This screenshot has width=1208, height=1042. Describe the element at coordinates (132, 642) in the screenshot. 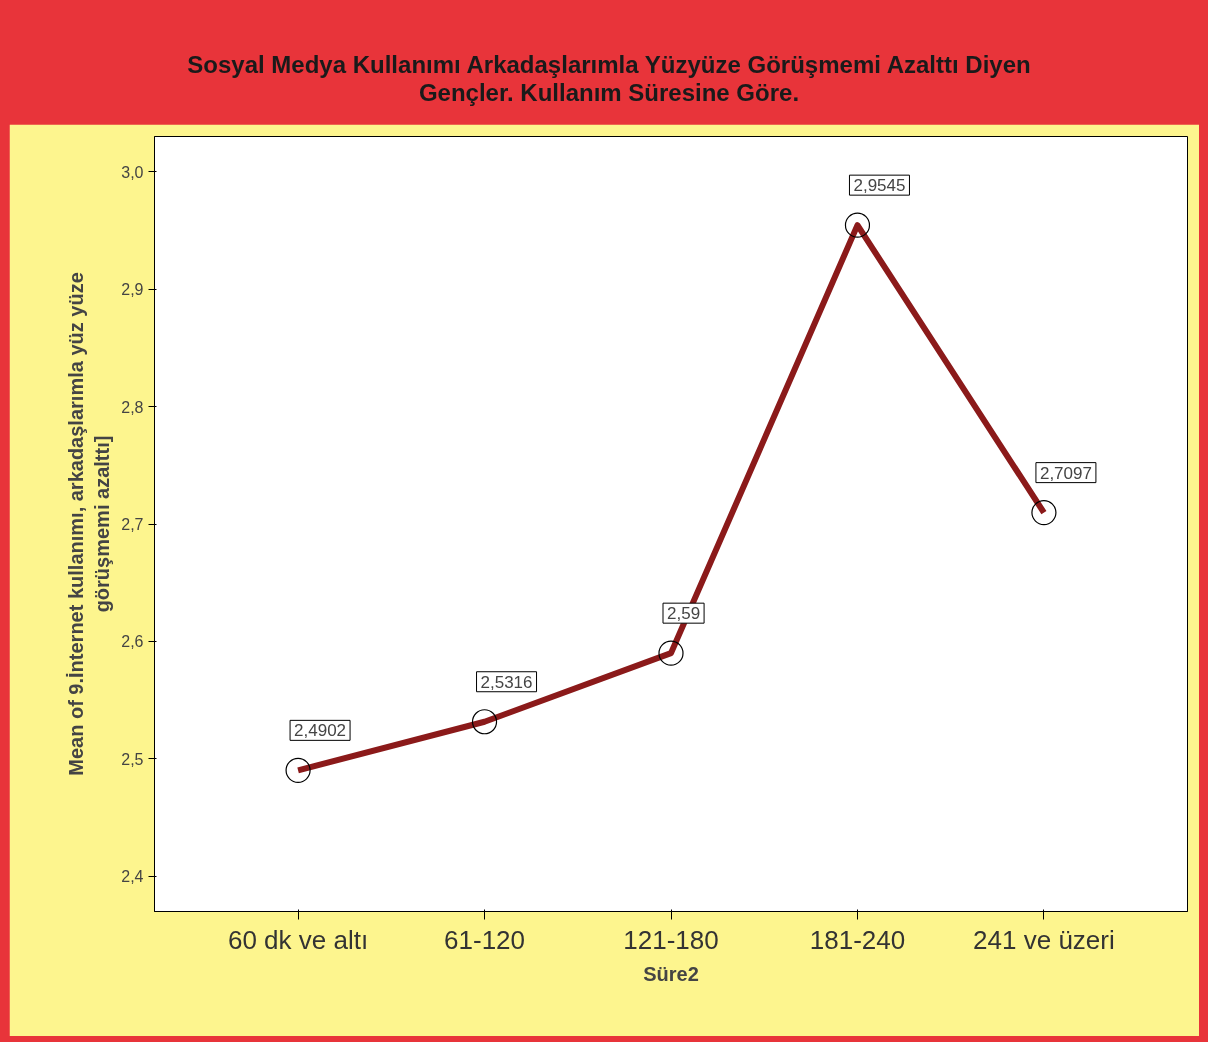

I see `y-tick-label: 2,6` at that location.